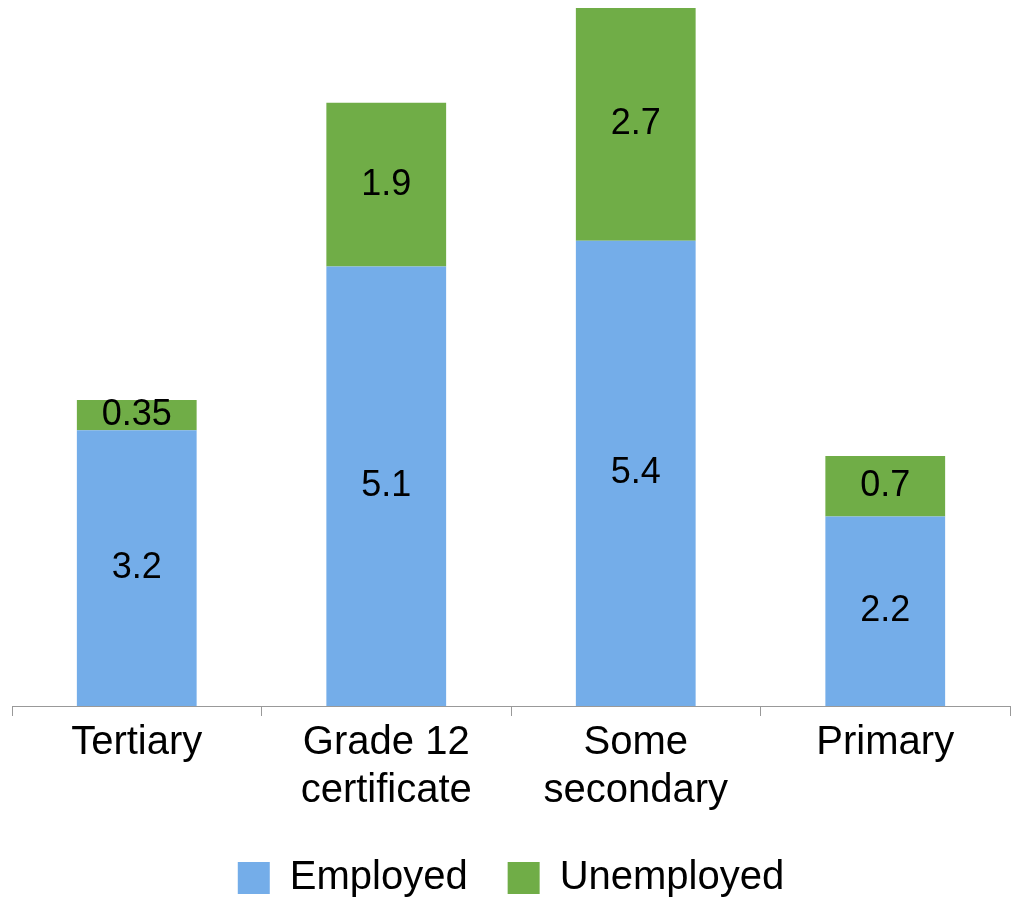 The image size is (1022, 917). I want to click on data-label: 0.35, so click(136, 413).